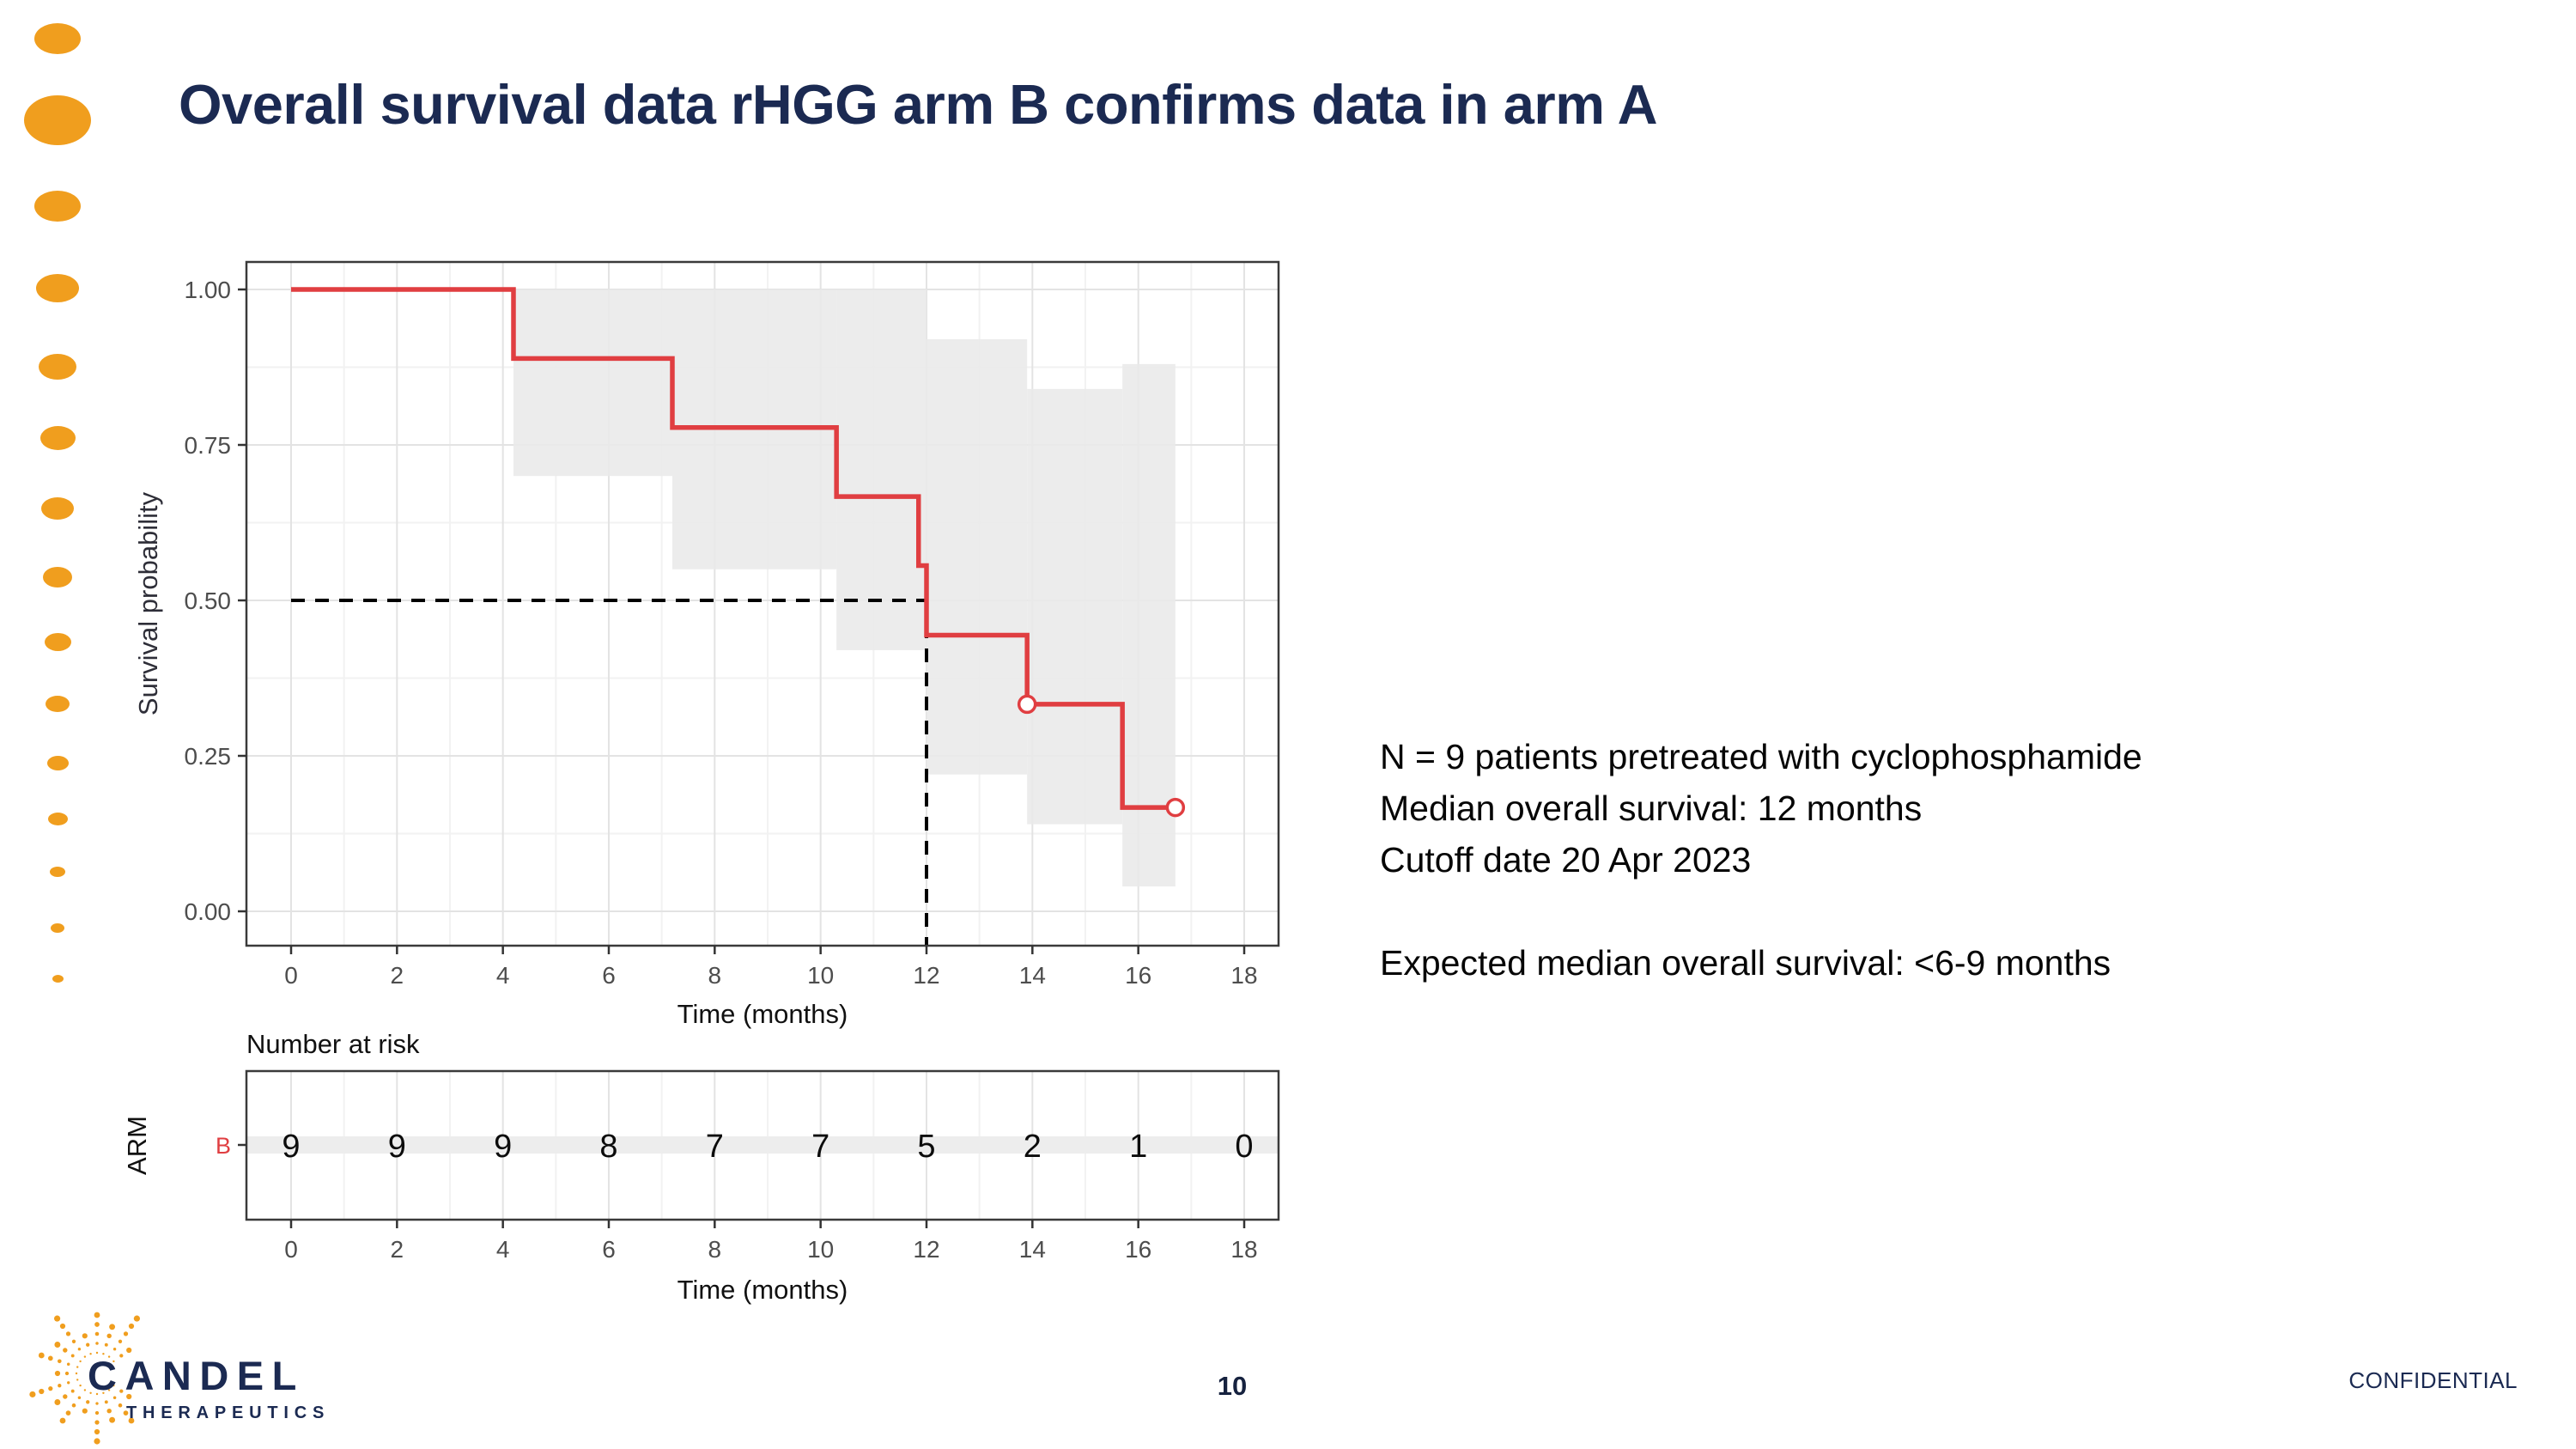  Describe the element at coordinates (926, 1147) in the screenshot. I see `risk-count: 5` at that location.